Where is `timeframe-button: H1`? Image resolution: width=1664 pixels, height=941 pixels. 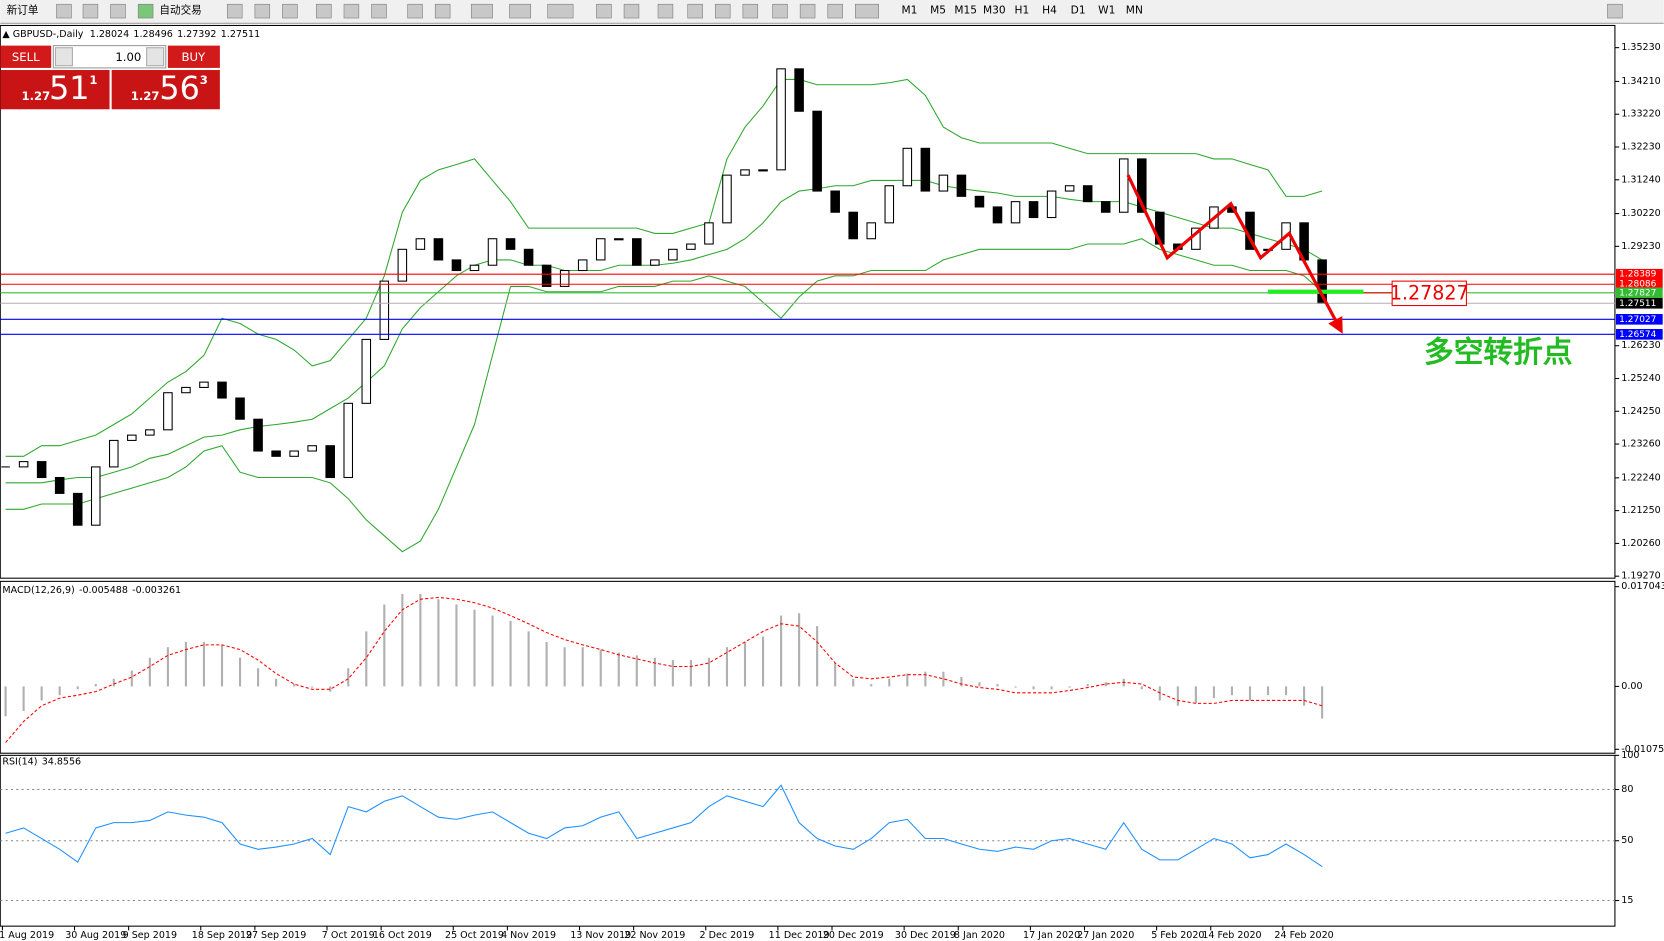 timeframe-button: H1 is located at coordinates (1022, 11).